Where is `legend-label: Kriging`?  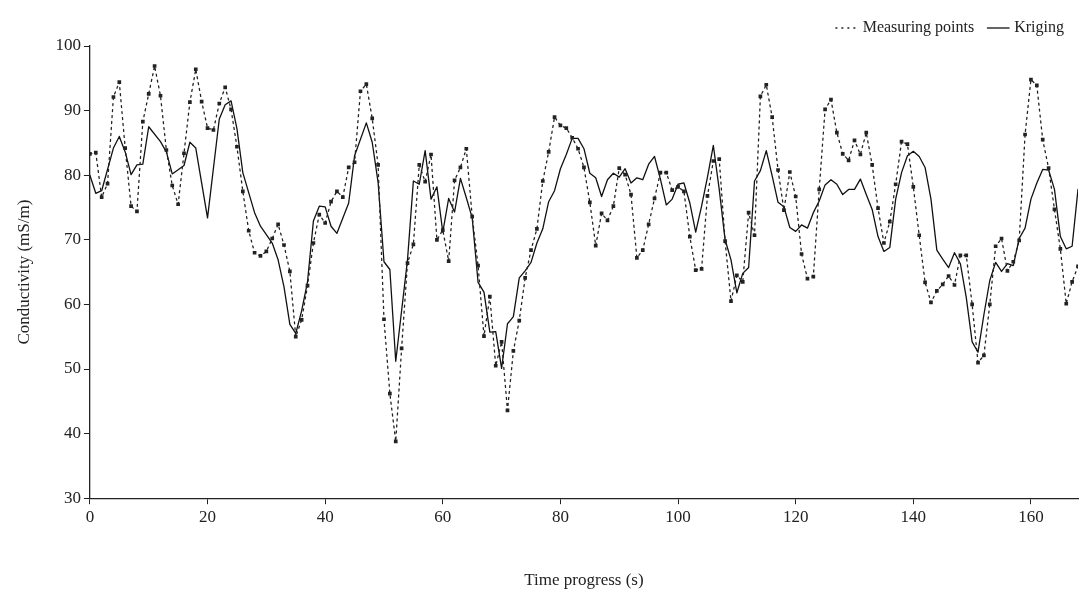
legend-label: Kriging is located at coordinates (1039, 27).